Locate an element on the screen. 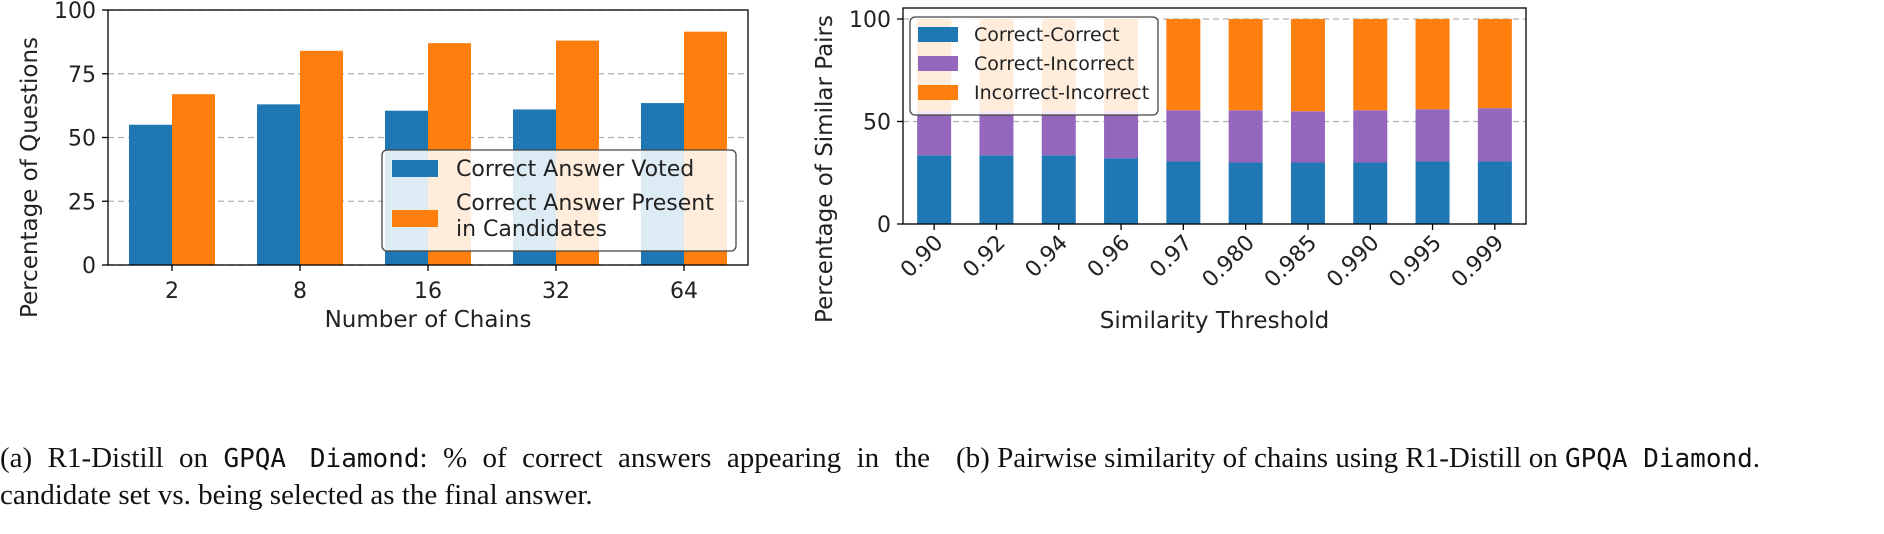  x-tick-label: 0.92 is located at coordinates (984, 257).